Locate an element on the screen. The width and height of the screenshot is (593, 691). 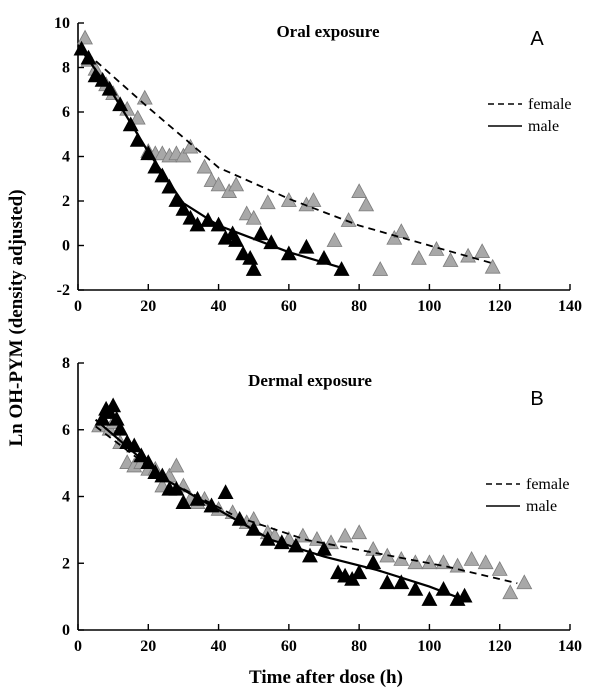
panel-b-x-tick-label: 80 is located at coordinates (359, 646).